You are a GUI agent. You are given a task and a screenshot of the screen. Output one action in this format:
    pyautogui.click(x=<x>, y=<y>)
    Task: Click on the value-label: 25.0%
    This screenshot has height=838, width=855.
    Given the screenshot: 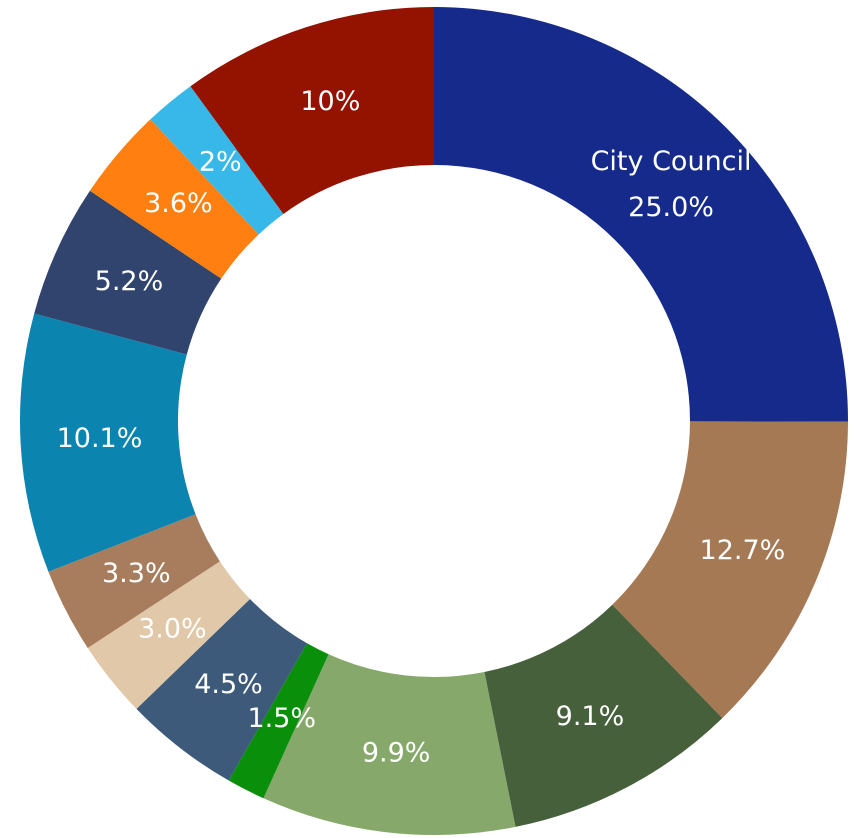 What is the action you would take?
    pyautogui.click(x=671, y=207)
    